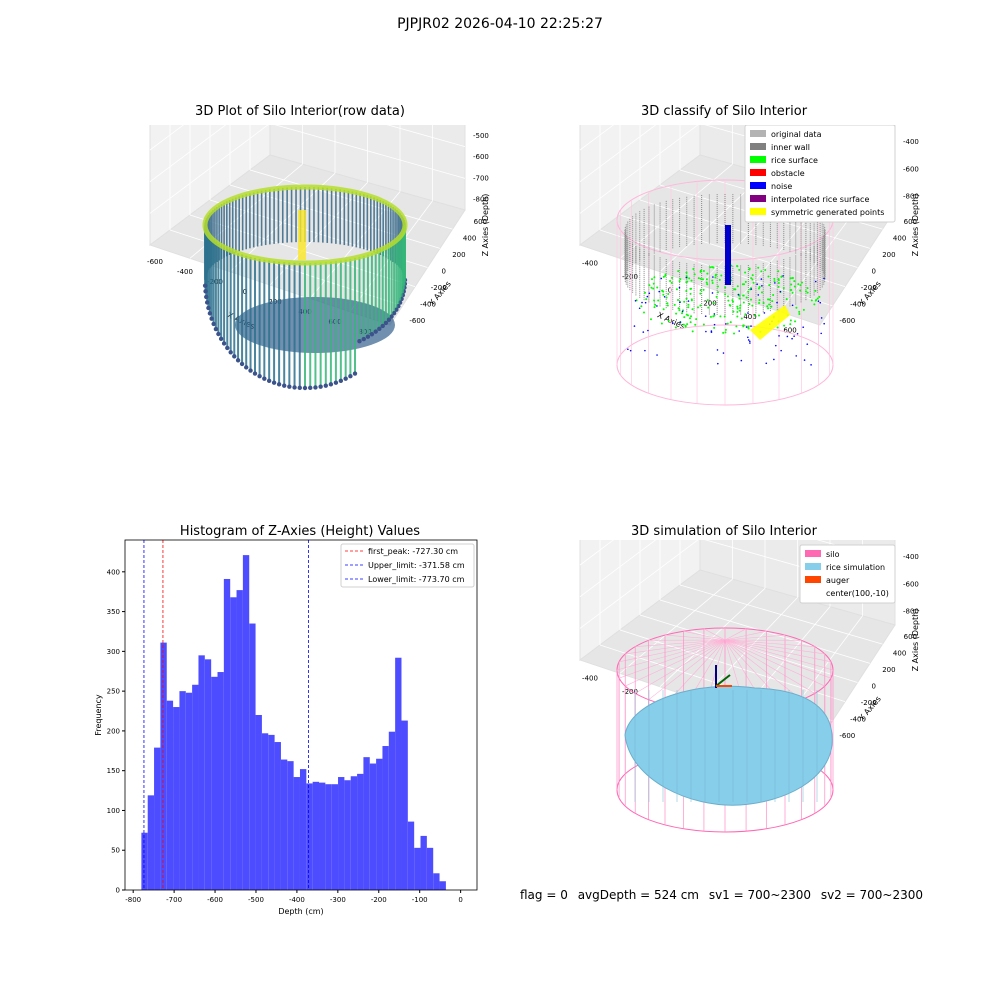 The height and width of the screenshot is (1000, 1000). What do you see at coordinates (724, 531) in the screenshot?
I see `plot4-title: 3D simulation of Silo Interior` at bounding box center [724, 531].